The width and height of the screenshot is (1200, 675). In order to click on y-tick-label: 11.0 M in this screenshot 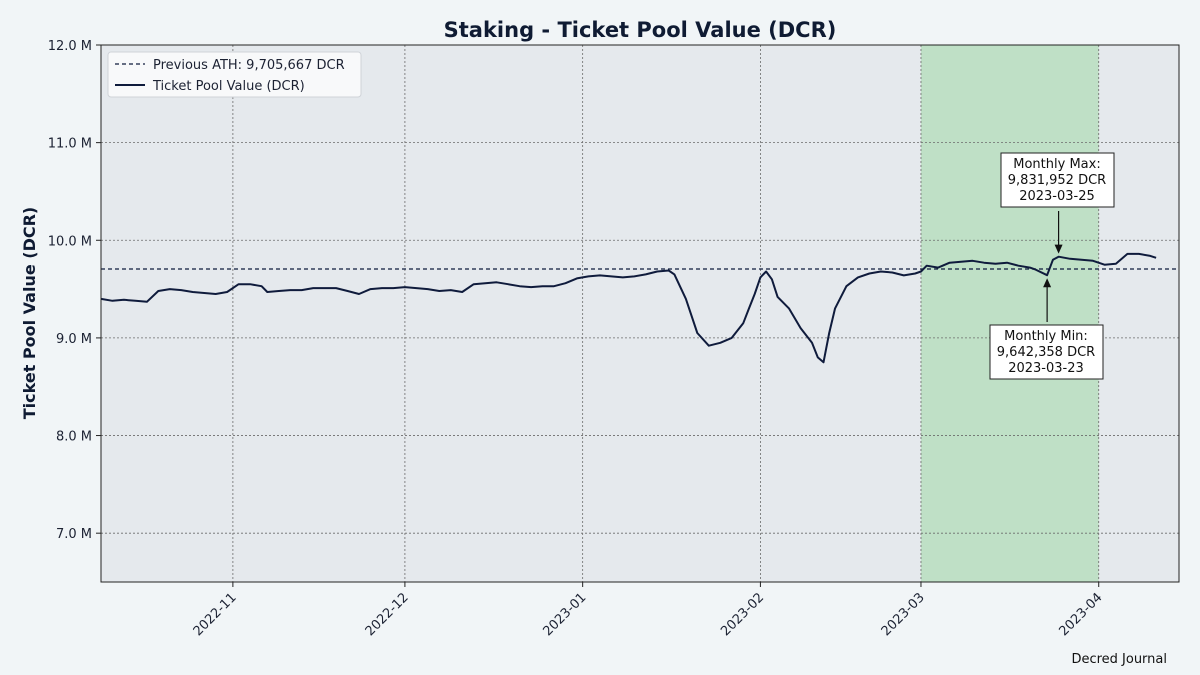, I will do `click(70, 144)`.